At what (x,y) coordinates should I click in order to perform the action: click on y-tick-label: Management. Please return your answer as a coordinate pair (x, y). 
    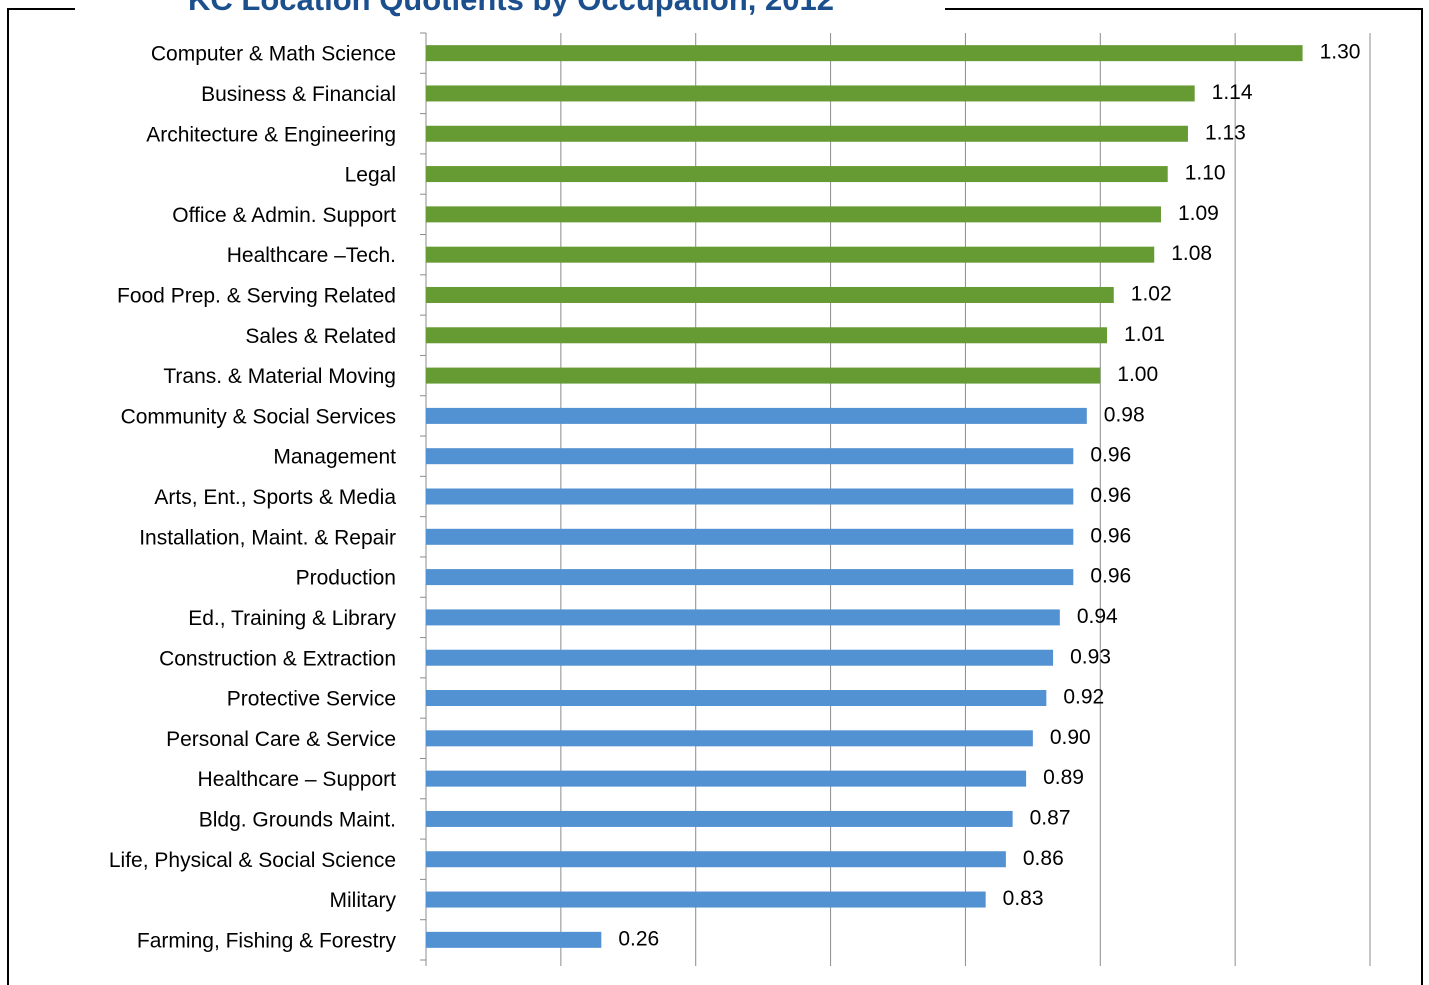
    Looking at the image, I should click on (334, 457).